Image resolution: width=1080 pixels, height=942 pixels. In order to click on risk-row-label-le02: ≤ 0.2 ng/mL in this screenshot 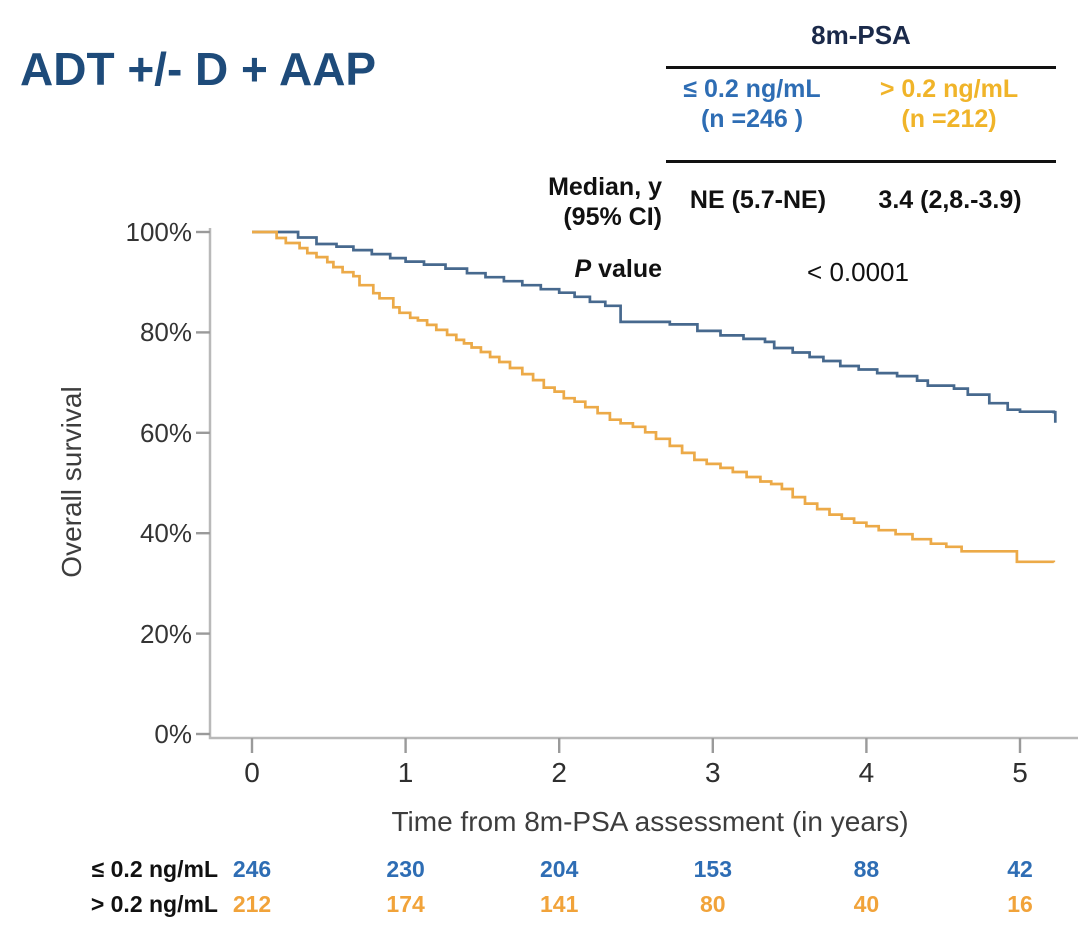, I will do `click(154, 869)`.